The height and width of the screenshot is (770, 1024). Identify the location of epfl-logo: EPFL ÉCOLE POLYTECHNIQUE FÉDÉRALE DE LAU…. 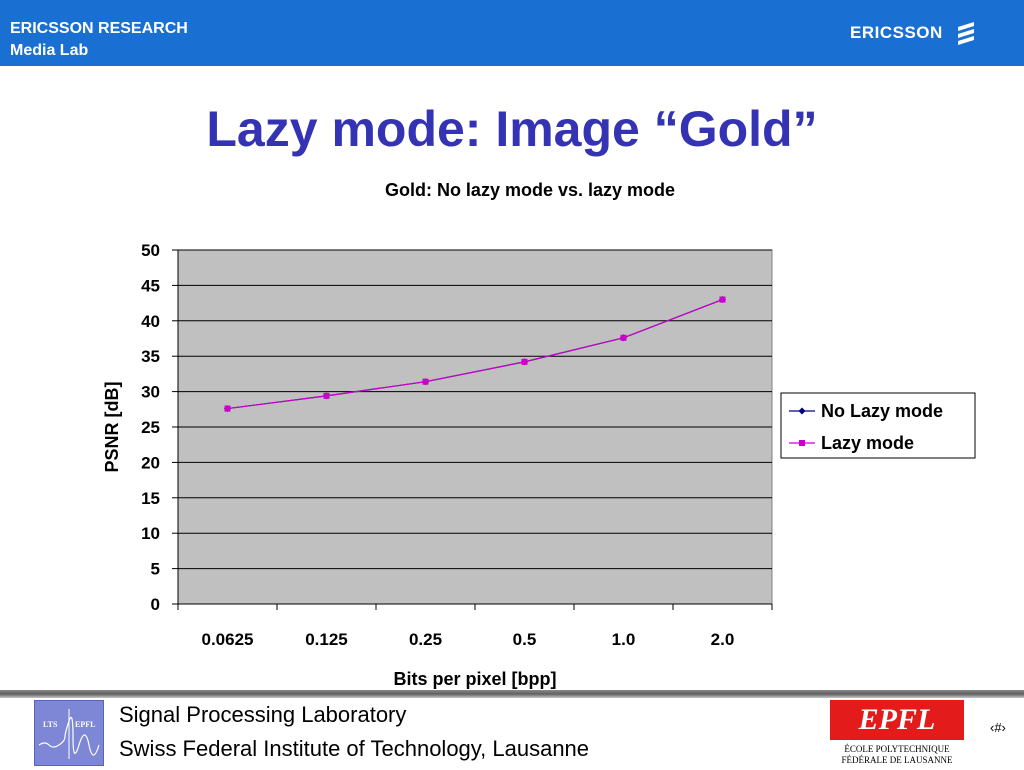
(897, 733).